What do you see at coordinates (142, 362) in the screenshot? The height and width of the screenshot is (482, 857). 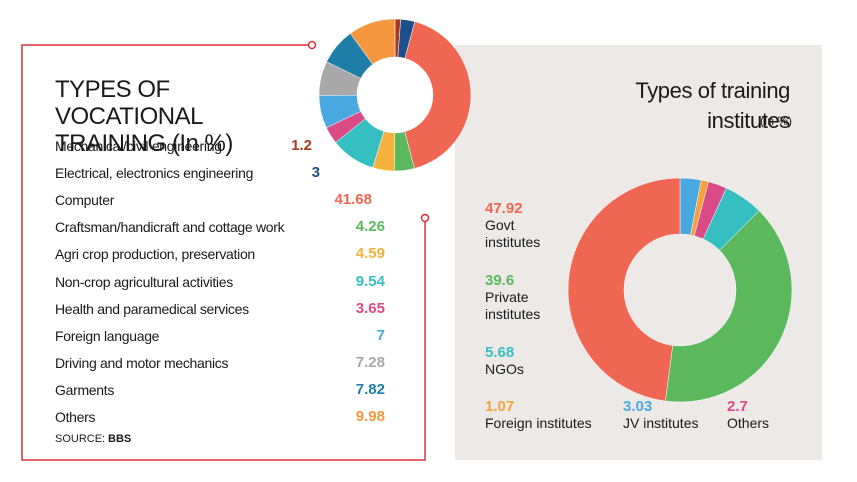 I see `category-label: Driving and motor mechanics` at bounding box center [142, 362].